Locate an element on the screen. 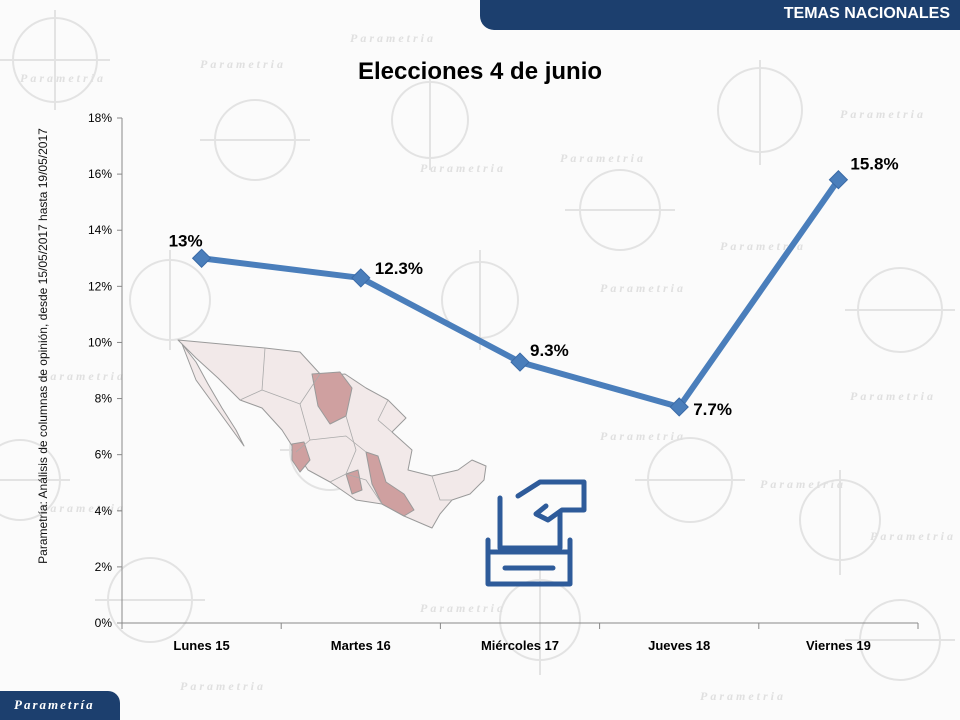 This screenshot has width=960, height=720. data-label: 12.3% is located at coordinates (399, 268).